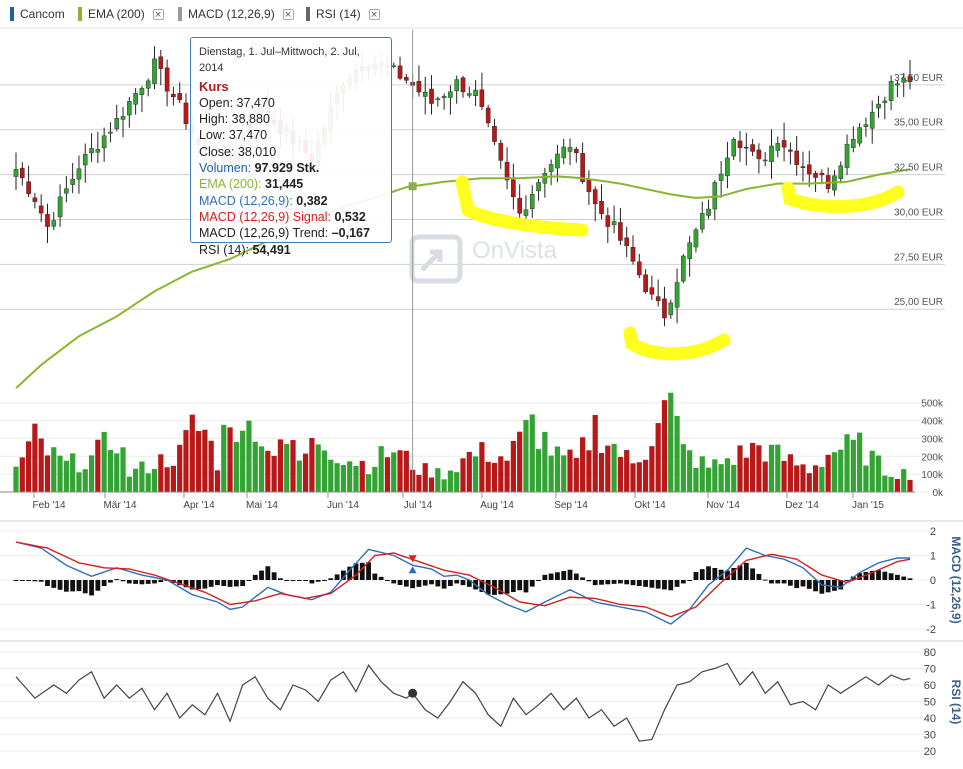  I want to click on volume-tick-label: 100k, so click(932, 475).